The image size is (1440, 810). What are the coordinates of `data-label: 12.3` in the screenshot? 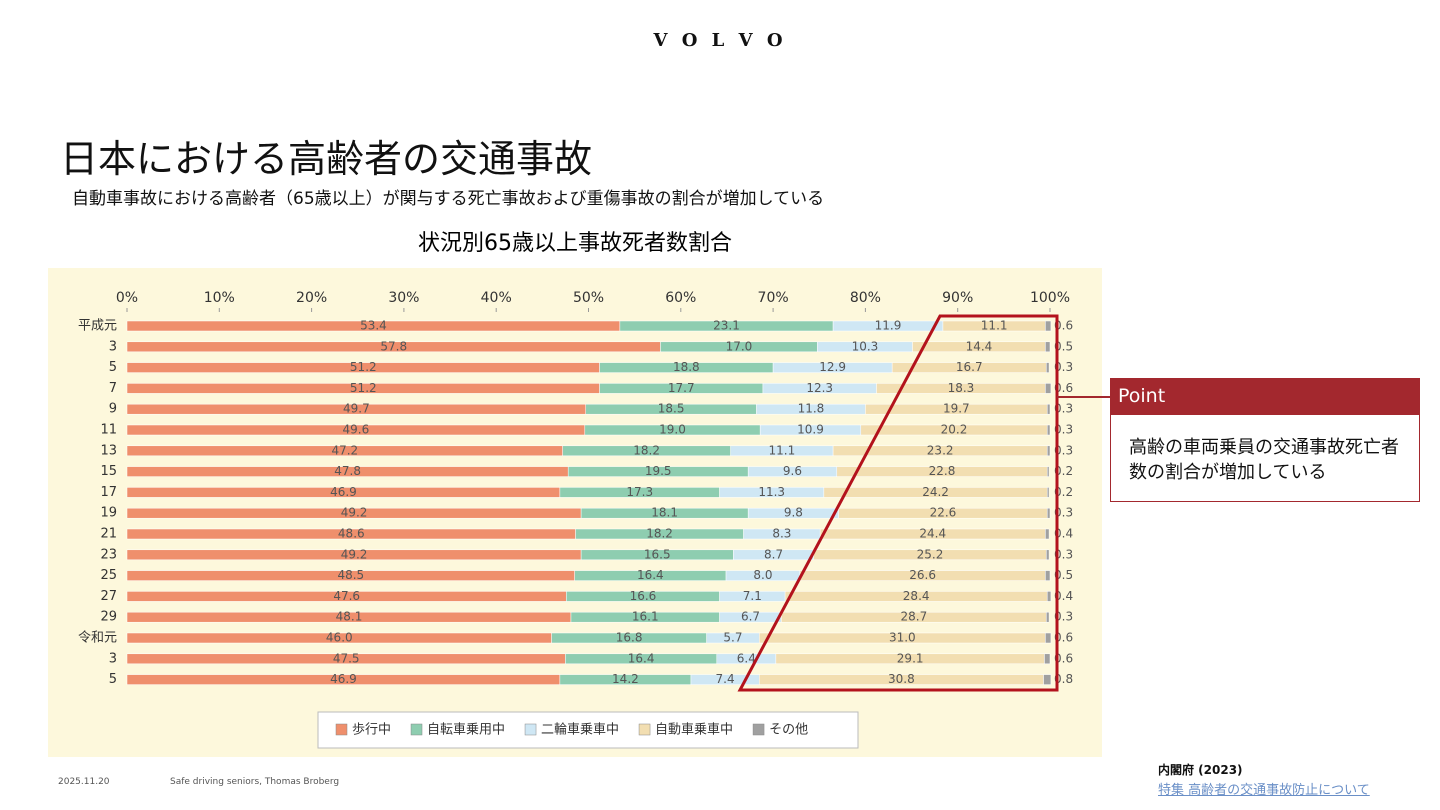 It's located at (819, 388).